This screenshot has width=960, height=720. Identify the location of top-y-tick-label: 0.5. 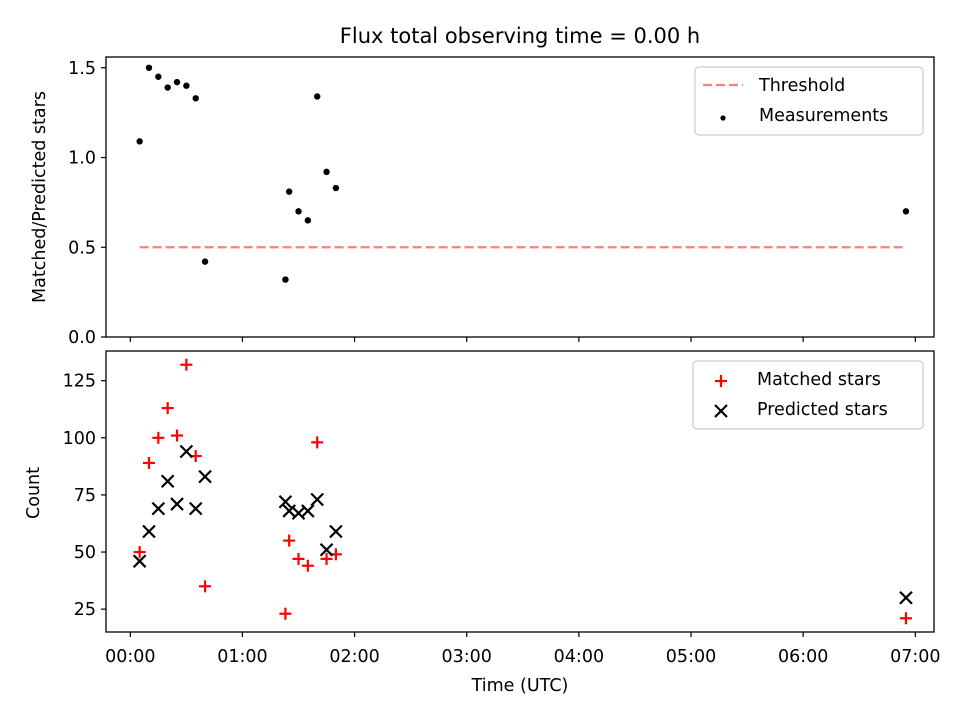
(82, 248).